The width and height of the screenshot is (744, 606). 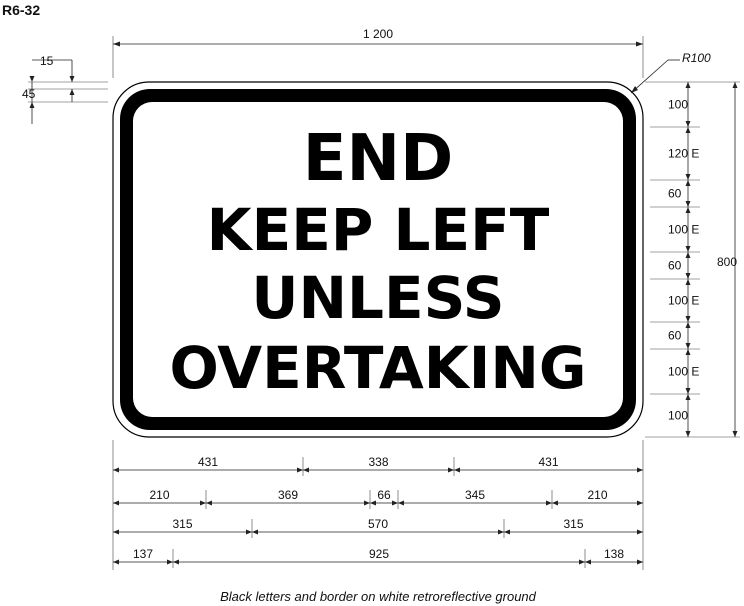 What do you see at coordinates (47, 61) in the screenshot?
I see `border-outer-label: 15` at bounding box center [47, 61].